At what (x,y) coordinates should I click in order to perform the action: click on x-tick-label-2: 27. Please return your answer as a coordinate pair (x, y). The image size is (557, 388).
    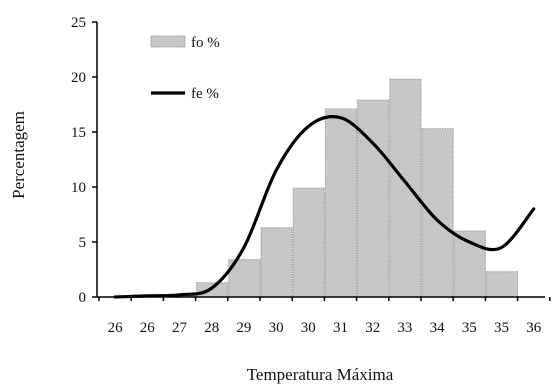
    Looking at the image, I should click on (180, 328).